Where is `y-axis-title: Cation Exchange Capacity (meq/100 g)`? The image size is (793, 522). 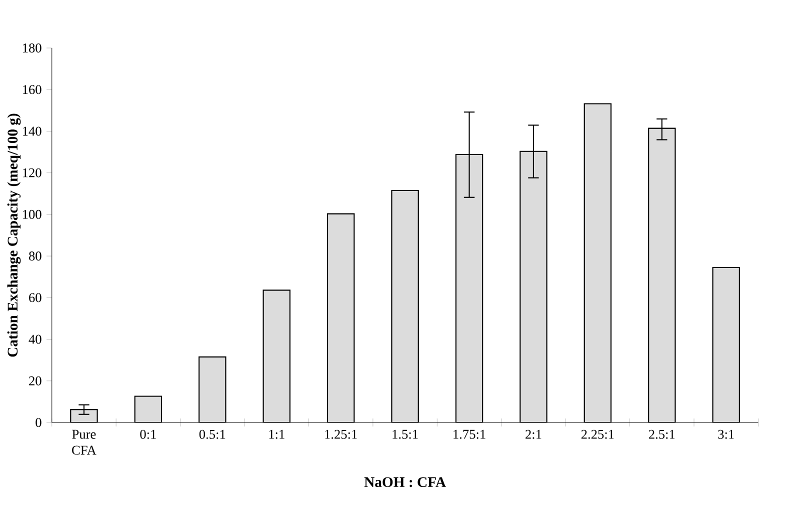 y-axis-title: Cation Exchange Capacity (meq/100 g) is located at coordinates (14, 234).